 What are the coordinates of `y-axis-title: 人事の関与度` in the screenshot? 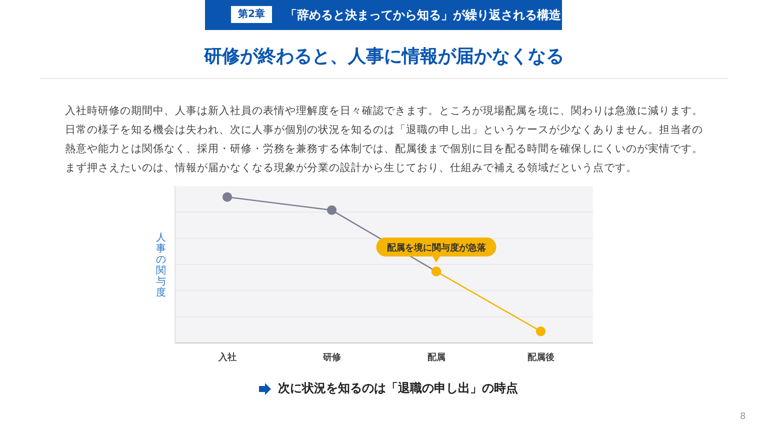 It's located at (161, 265).